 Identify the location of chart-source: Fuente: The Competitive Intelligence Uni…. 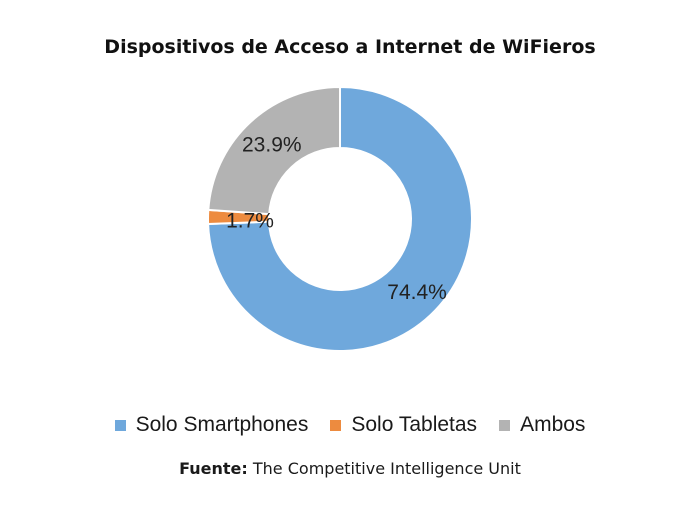
(350, 468).